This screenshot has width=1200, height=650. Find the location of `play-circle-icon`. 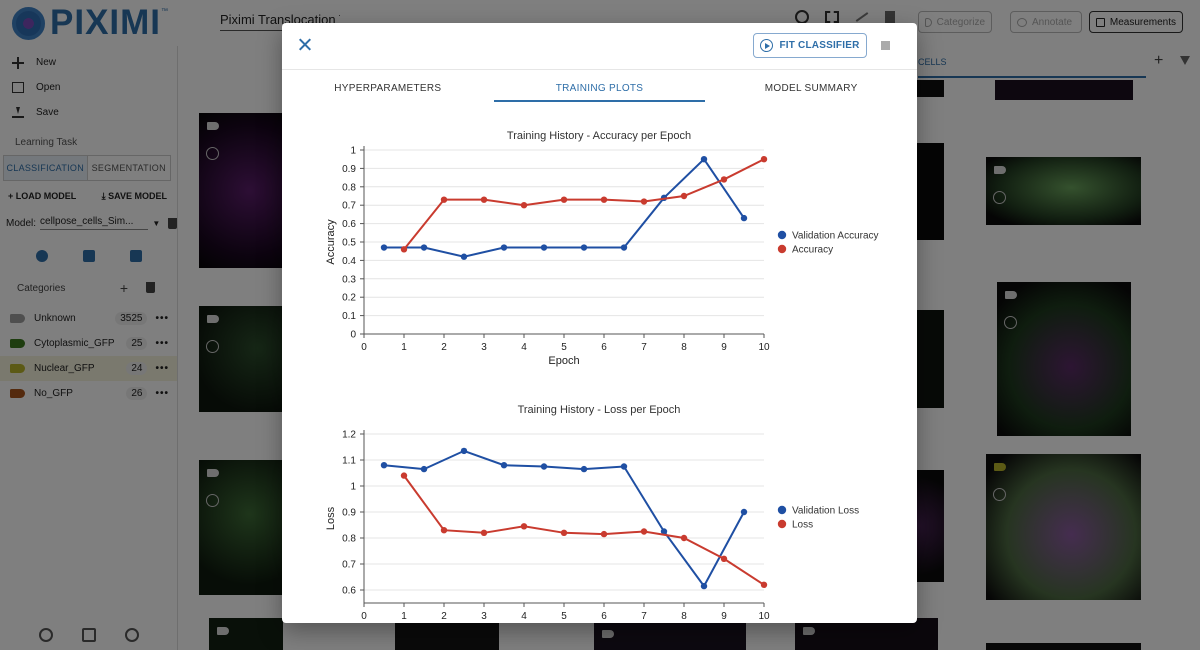

play-circle-icon is located at coordinates (767, 45).